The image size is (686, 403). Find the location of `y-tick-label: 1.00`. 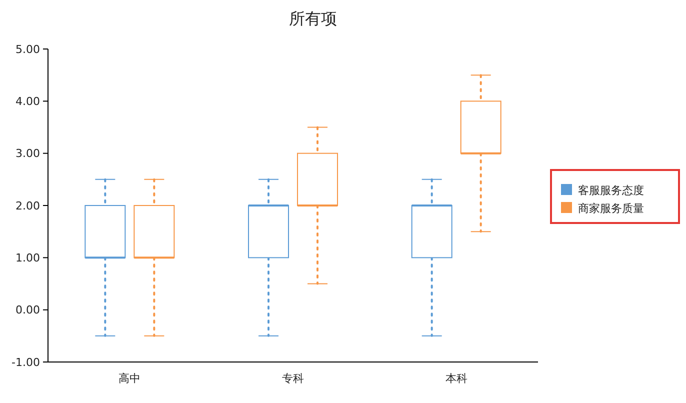

y-tick-label: 1.00 is located at coordinates (28, 258).